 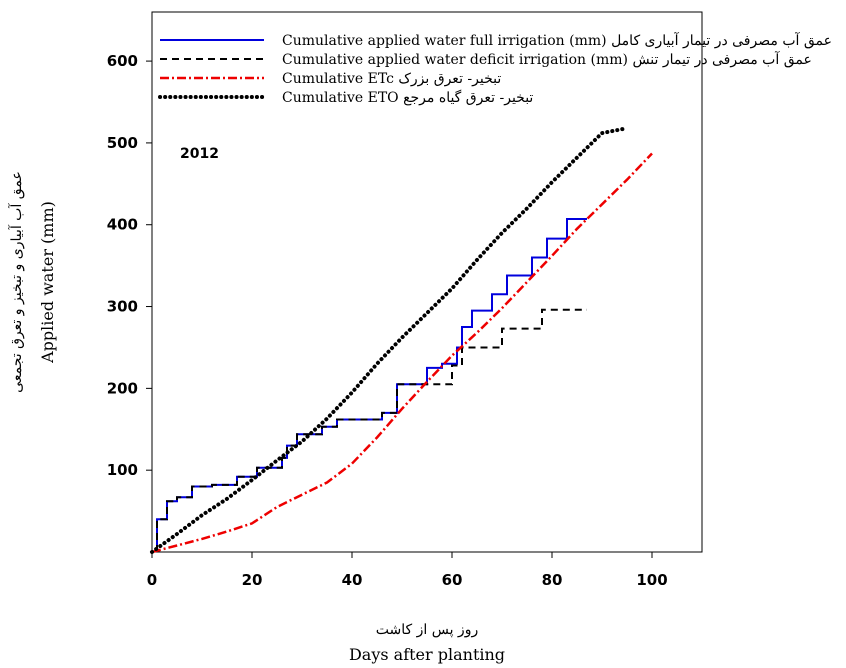 What do you see at coordinates (16, 282) in the screenshot?
I see `y-axis-title-fa: عمق آب آبیاری و تبخیز و تعرق تجمعی` at bounding box center [16, 282].